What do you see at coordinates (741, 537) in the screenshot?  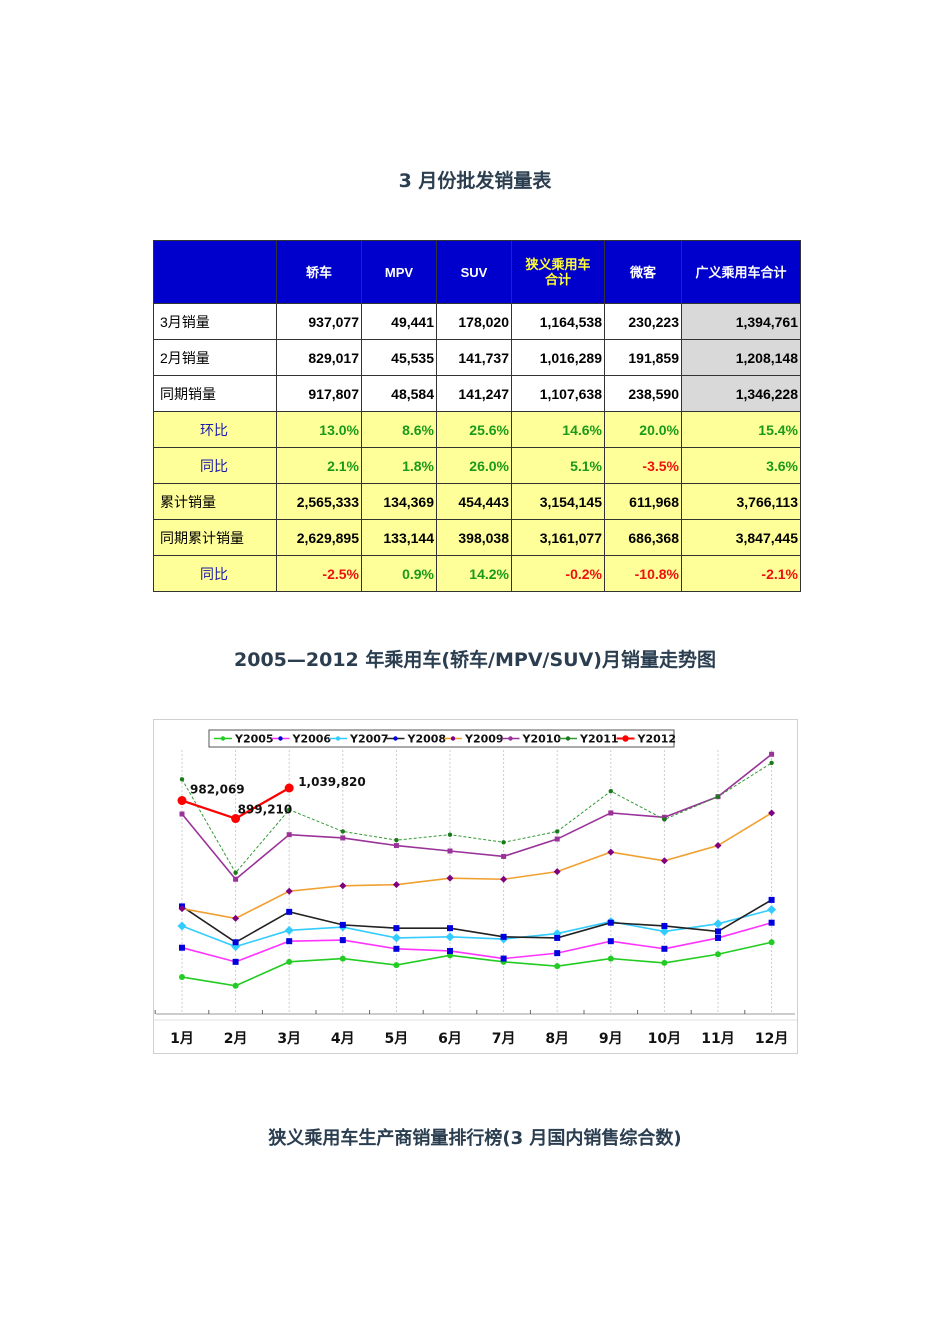 I see `table-cell: 3,847,445` at bounding box center [741, 537].